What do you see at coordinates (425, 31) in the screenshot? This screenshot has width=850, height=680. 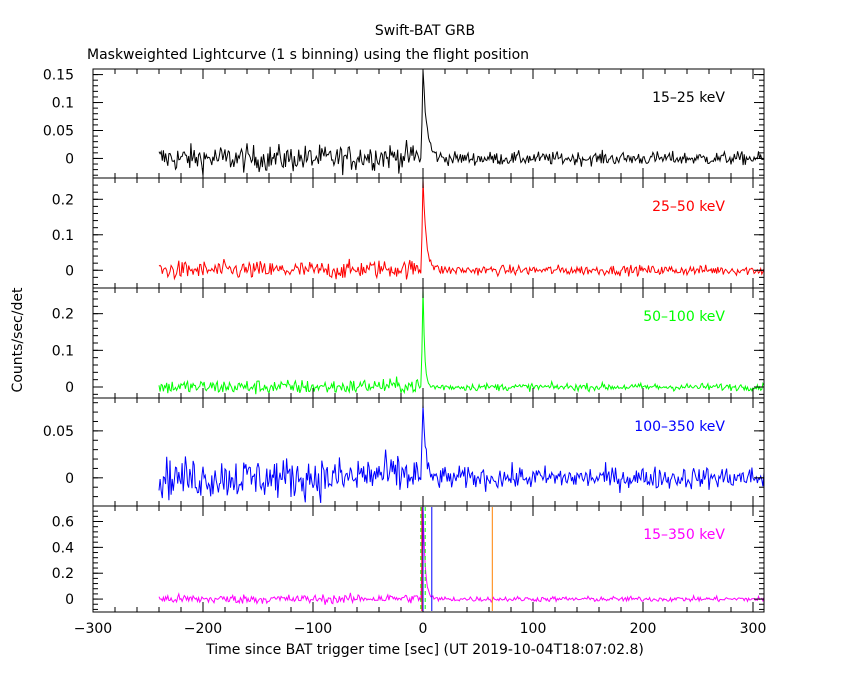 I see `figure-title: Swift-BAT GRB` at bounding box center [425, 31].